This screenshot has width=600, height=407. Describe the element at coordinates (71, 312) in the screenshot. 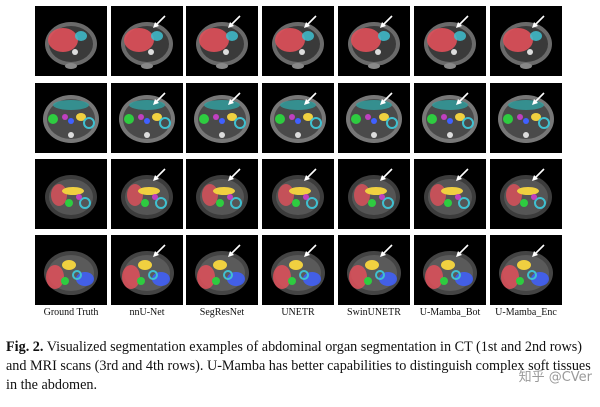

I see `column-label: Ground Truth` at that location.